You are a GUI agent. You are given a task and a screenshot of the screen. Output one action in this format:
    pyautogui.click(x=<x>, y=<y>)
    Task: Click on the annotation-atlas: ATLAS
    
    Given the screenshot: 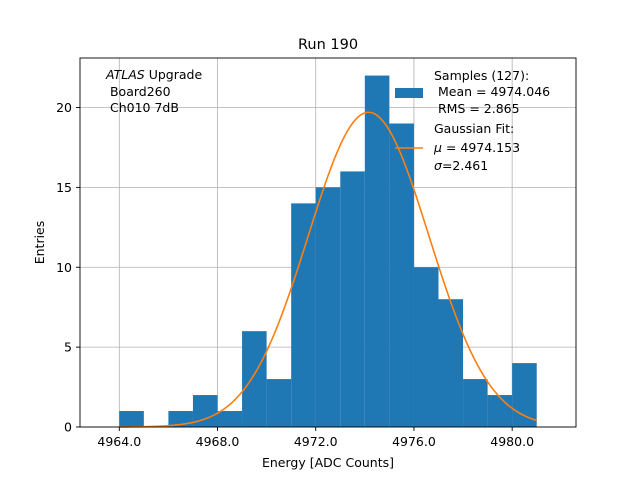 What is the action you would take?
    pyautogui.click(x=125, y=74)
    